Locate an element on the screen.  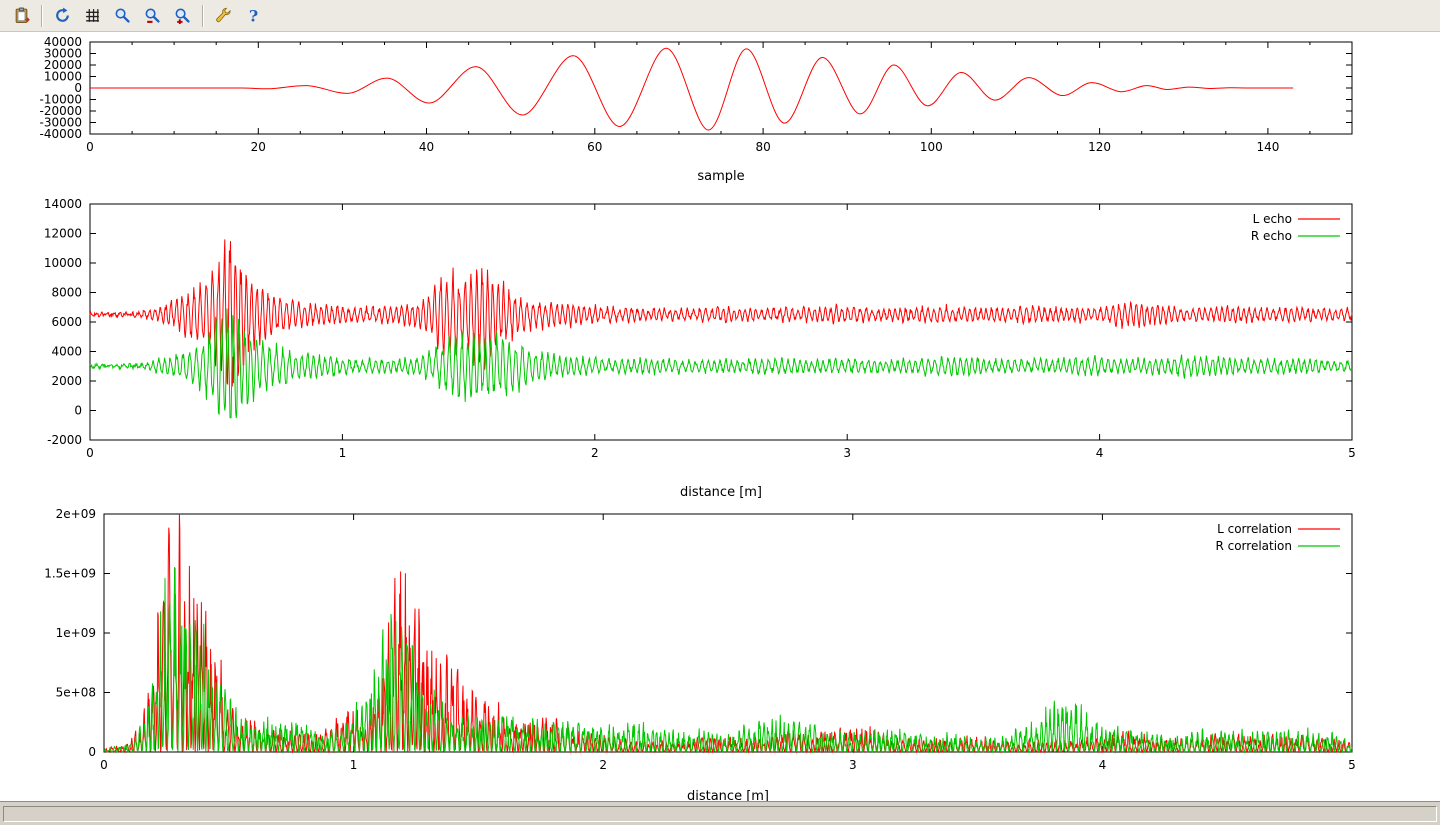
x-tick-label: 120 is located at coordinates (1099, 147).